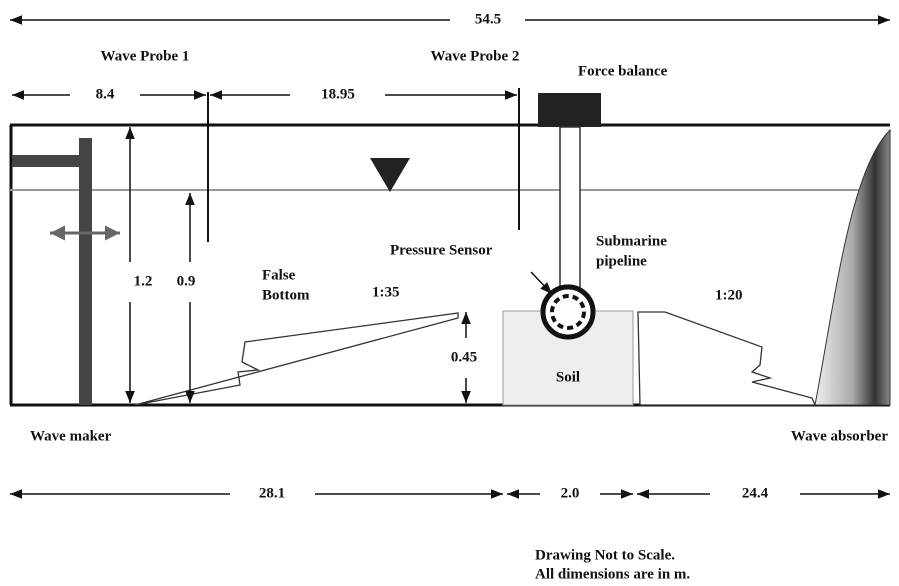 The image size is (899, 586). What do you see at coordinates (621, 261) in the screenshot?
I see `label-pipeline: pipeline` at bounding box center [621, 261].